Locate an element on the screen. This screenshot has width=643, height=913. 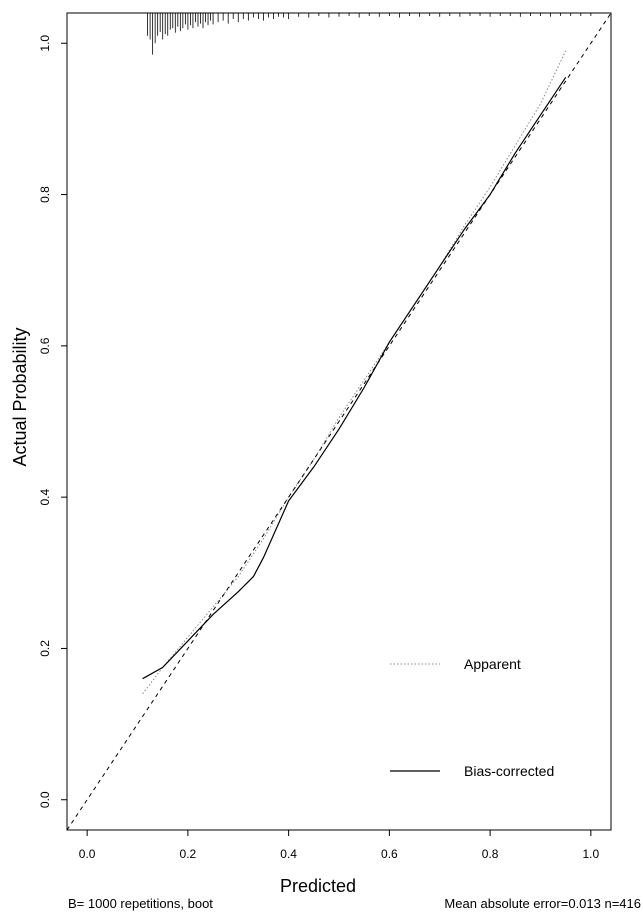
footnote-repetitions: B= 1000 repetitions, boot is located at coordinates (140, 903).